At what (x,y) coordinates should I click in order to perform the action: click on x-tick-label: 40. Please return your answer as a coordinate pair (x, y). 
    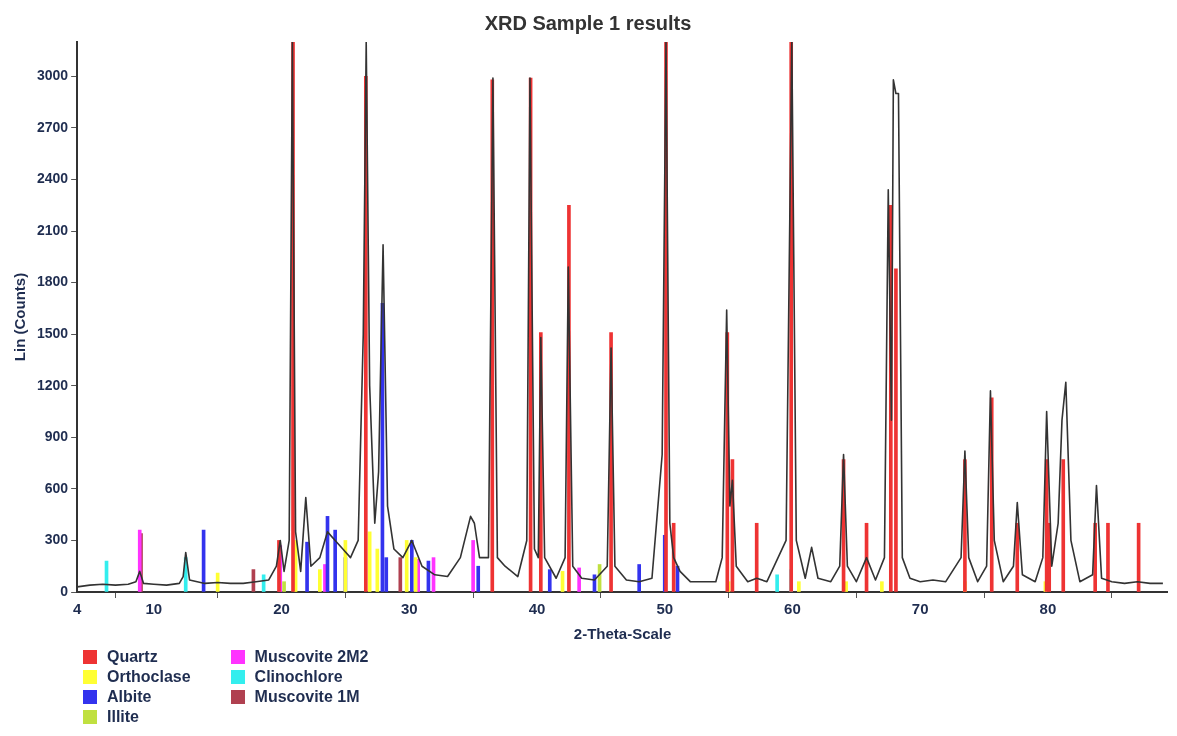
    Looking at the image, I should click on (537, 609).